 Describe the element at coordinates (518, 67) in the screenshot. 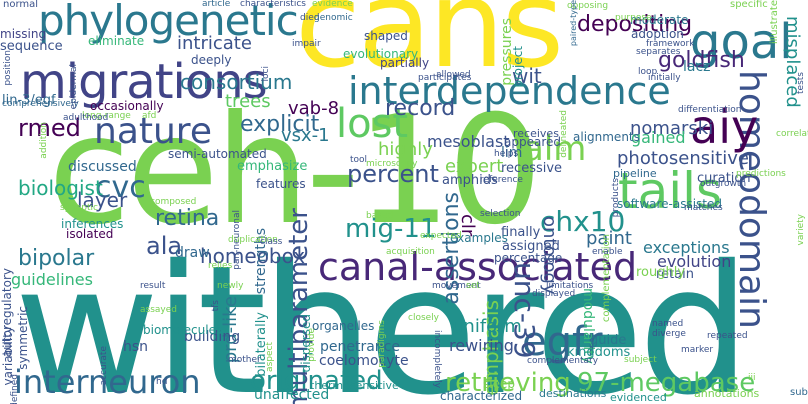

I see `word: project` at that location.